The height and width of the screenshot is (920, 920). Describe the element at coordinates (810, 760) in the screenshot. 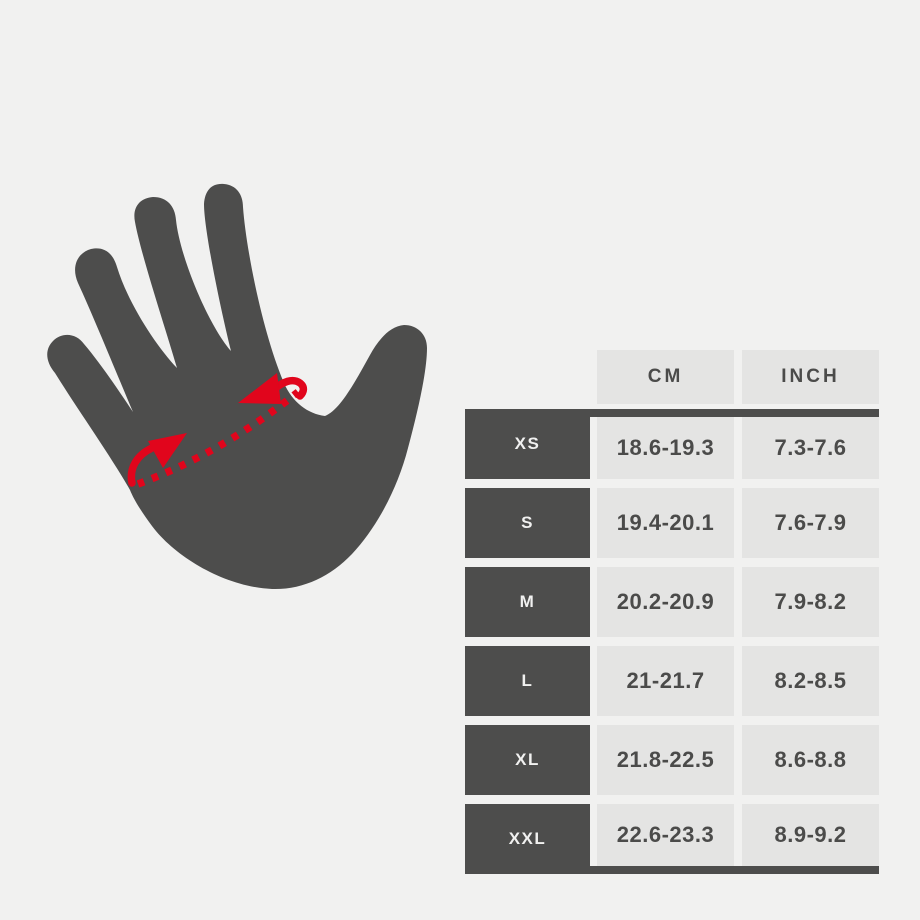

I see `inch-value: 8.6-8.8` at that location.